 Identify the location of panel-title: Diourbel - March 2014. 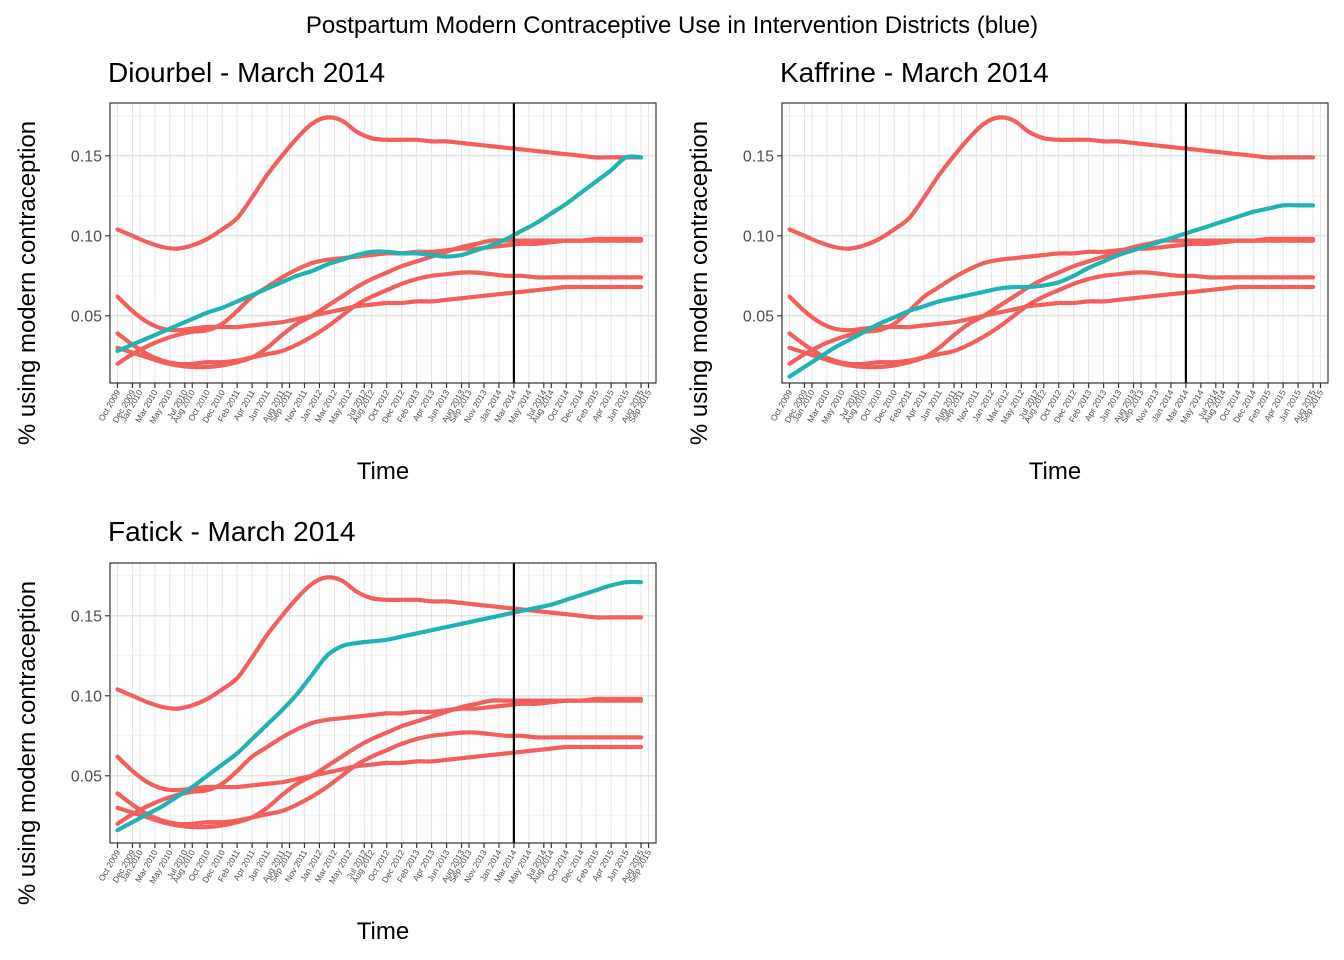
(246, 72).